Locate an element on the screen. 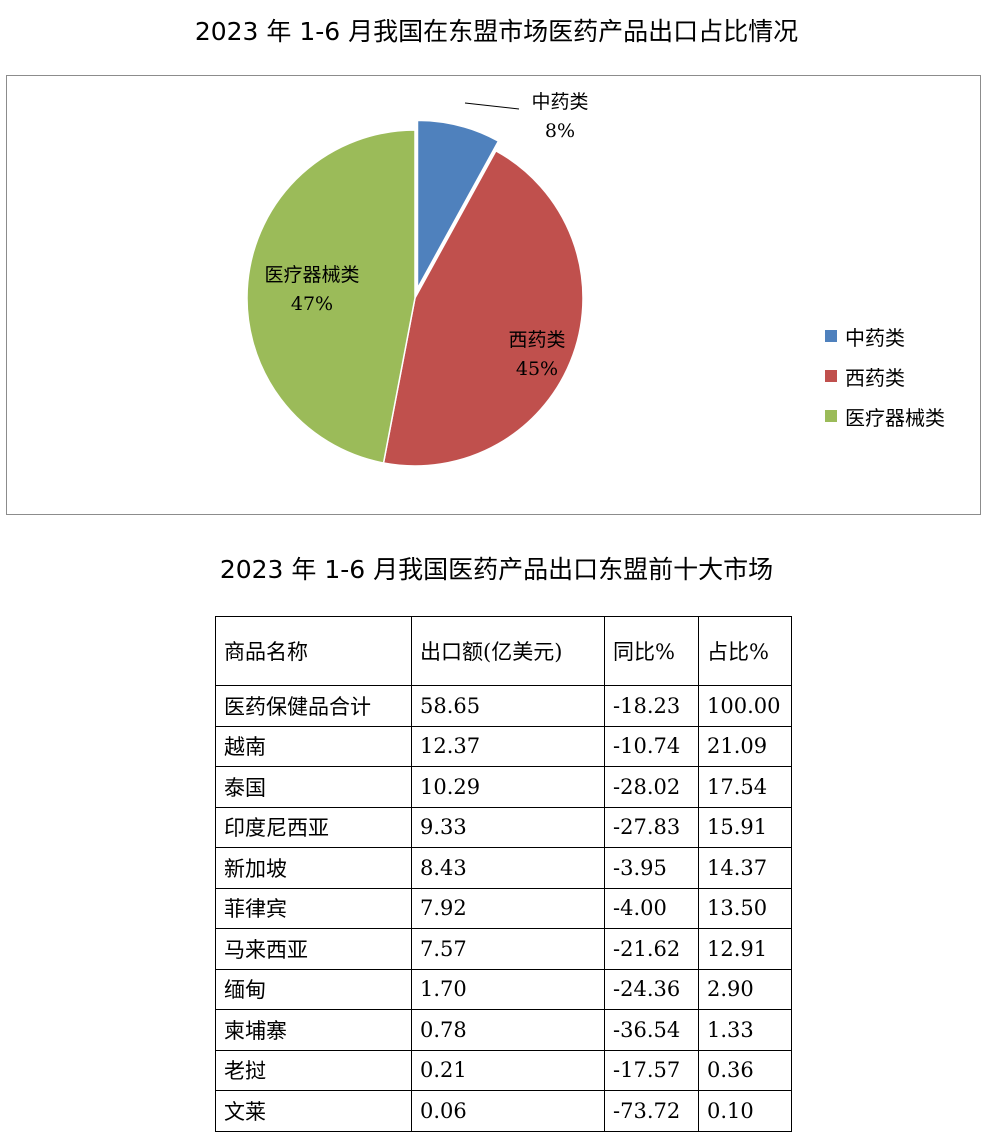  legend-item: 西药类 is located at coordinates (885, 376).